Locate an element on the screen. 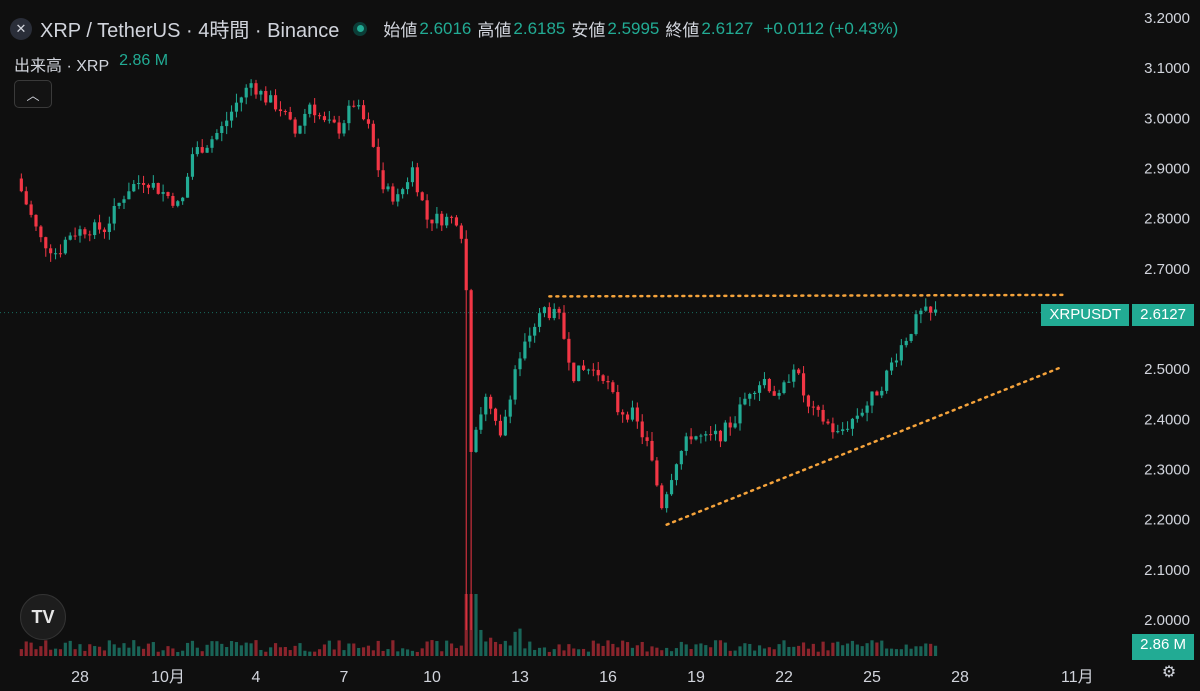 The height and width of the screenshot is (691, 1200). chevron-up-icon: ︿ is located at coordinates (33, 94).